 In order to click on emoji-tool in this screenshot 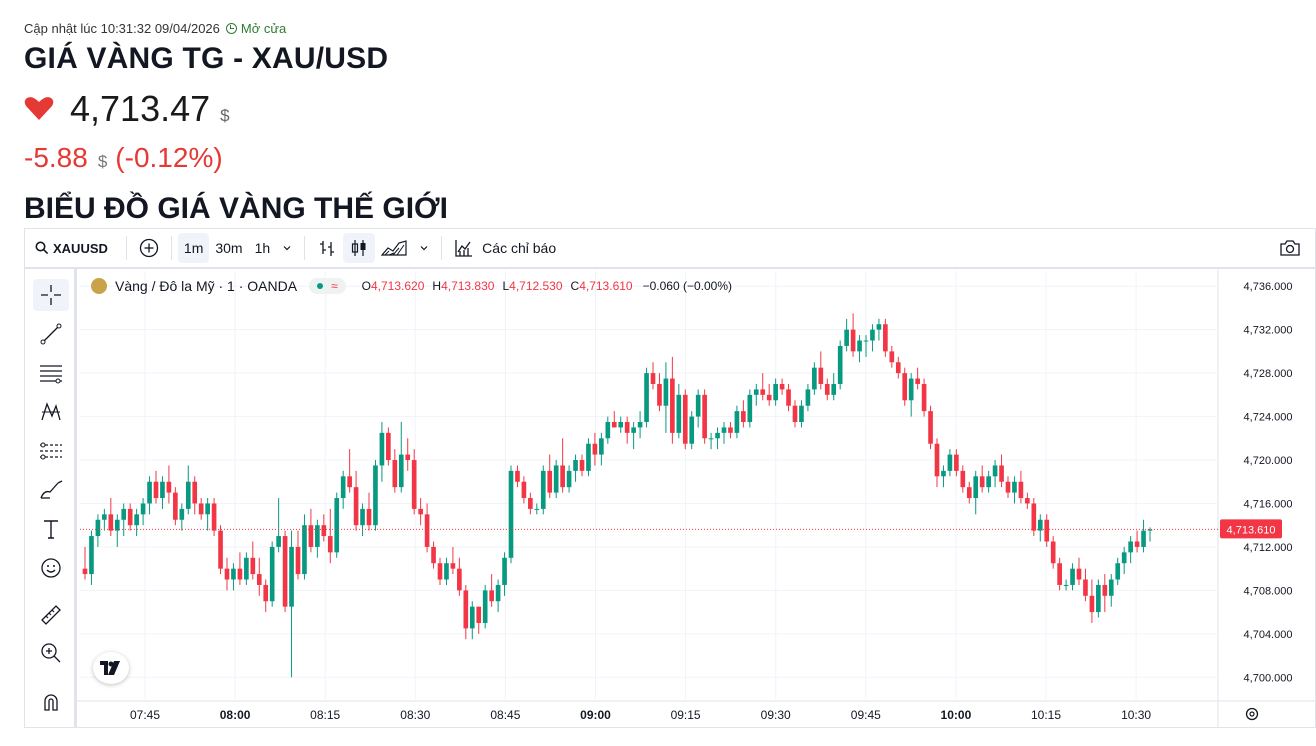, I will do `click(51, 568)`.